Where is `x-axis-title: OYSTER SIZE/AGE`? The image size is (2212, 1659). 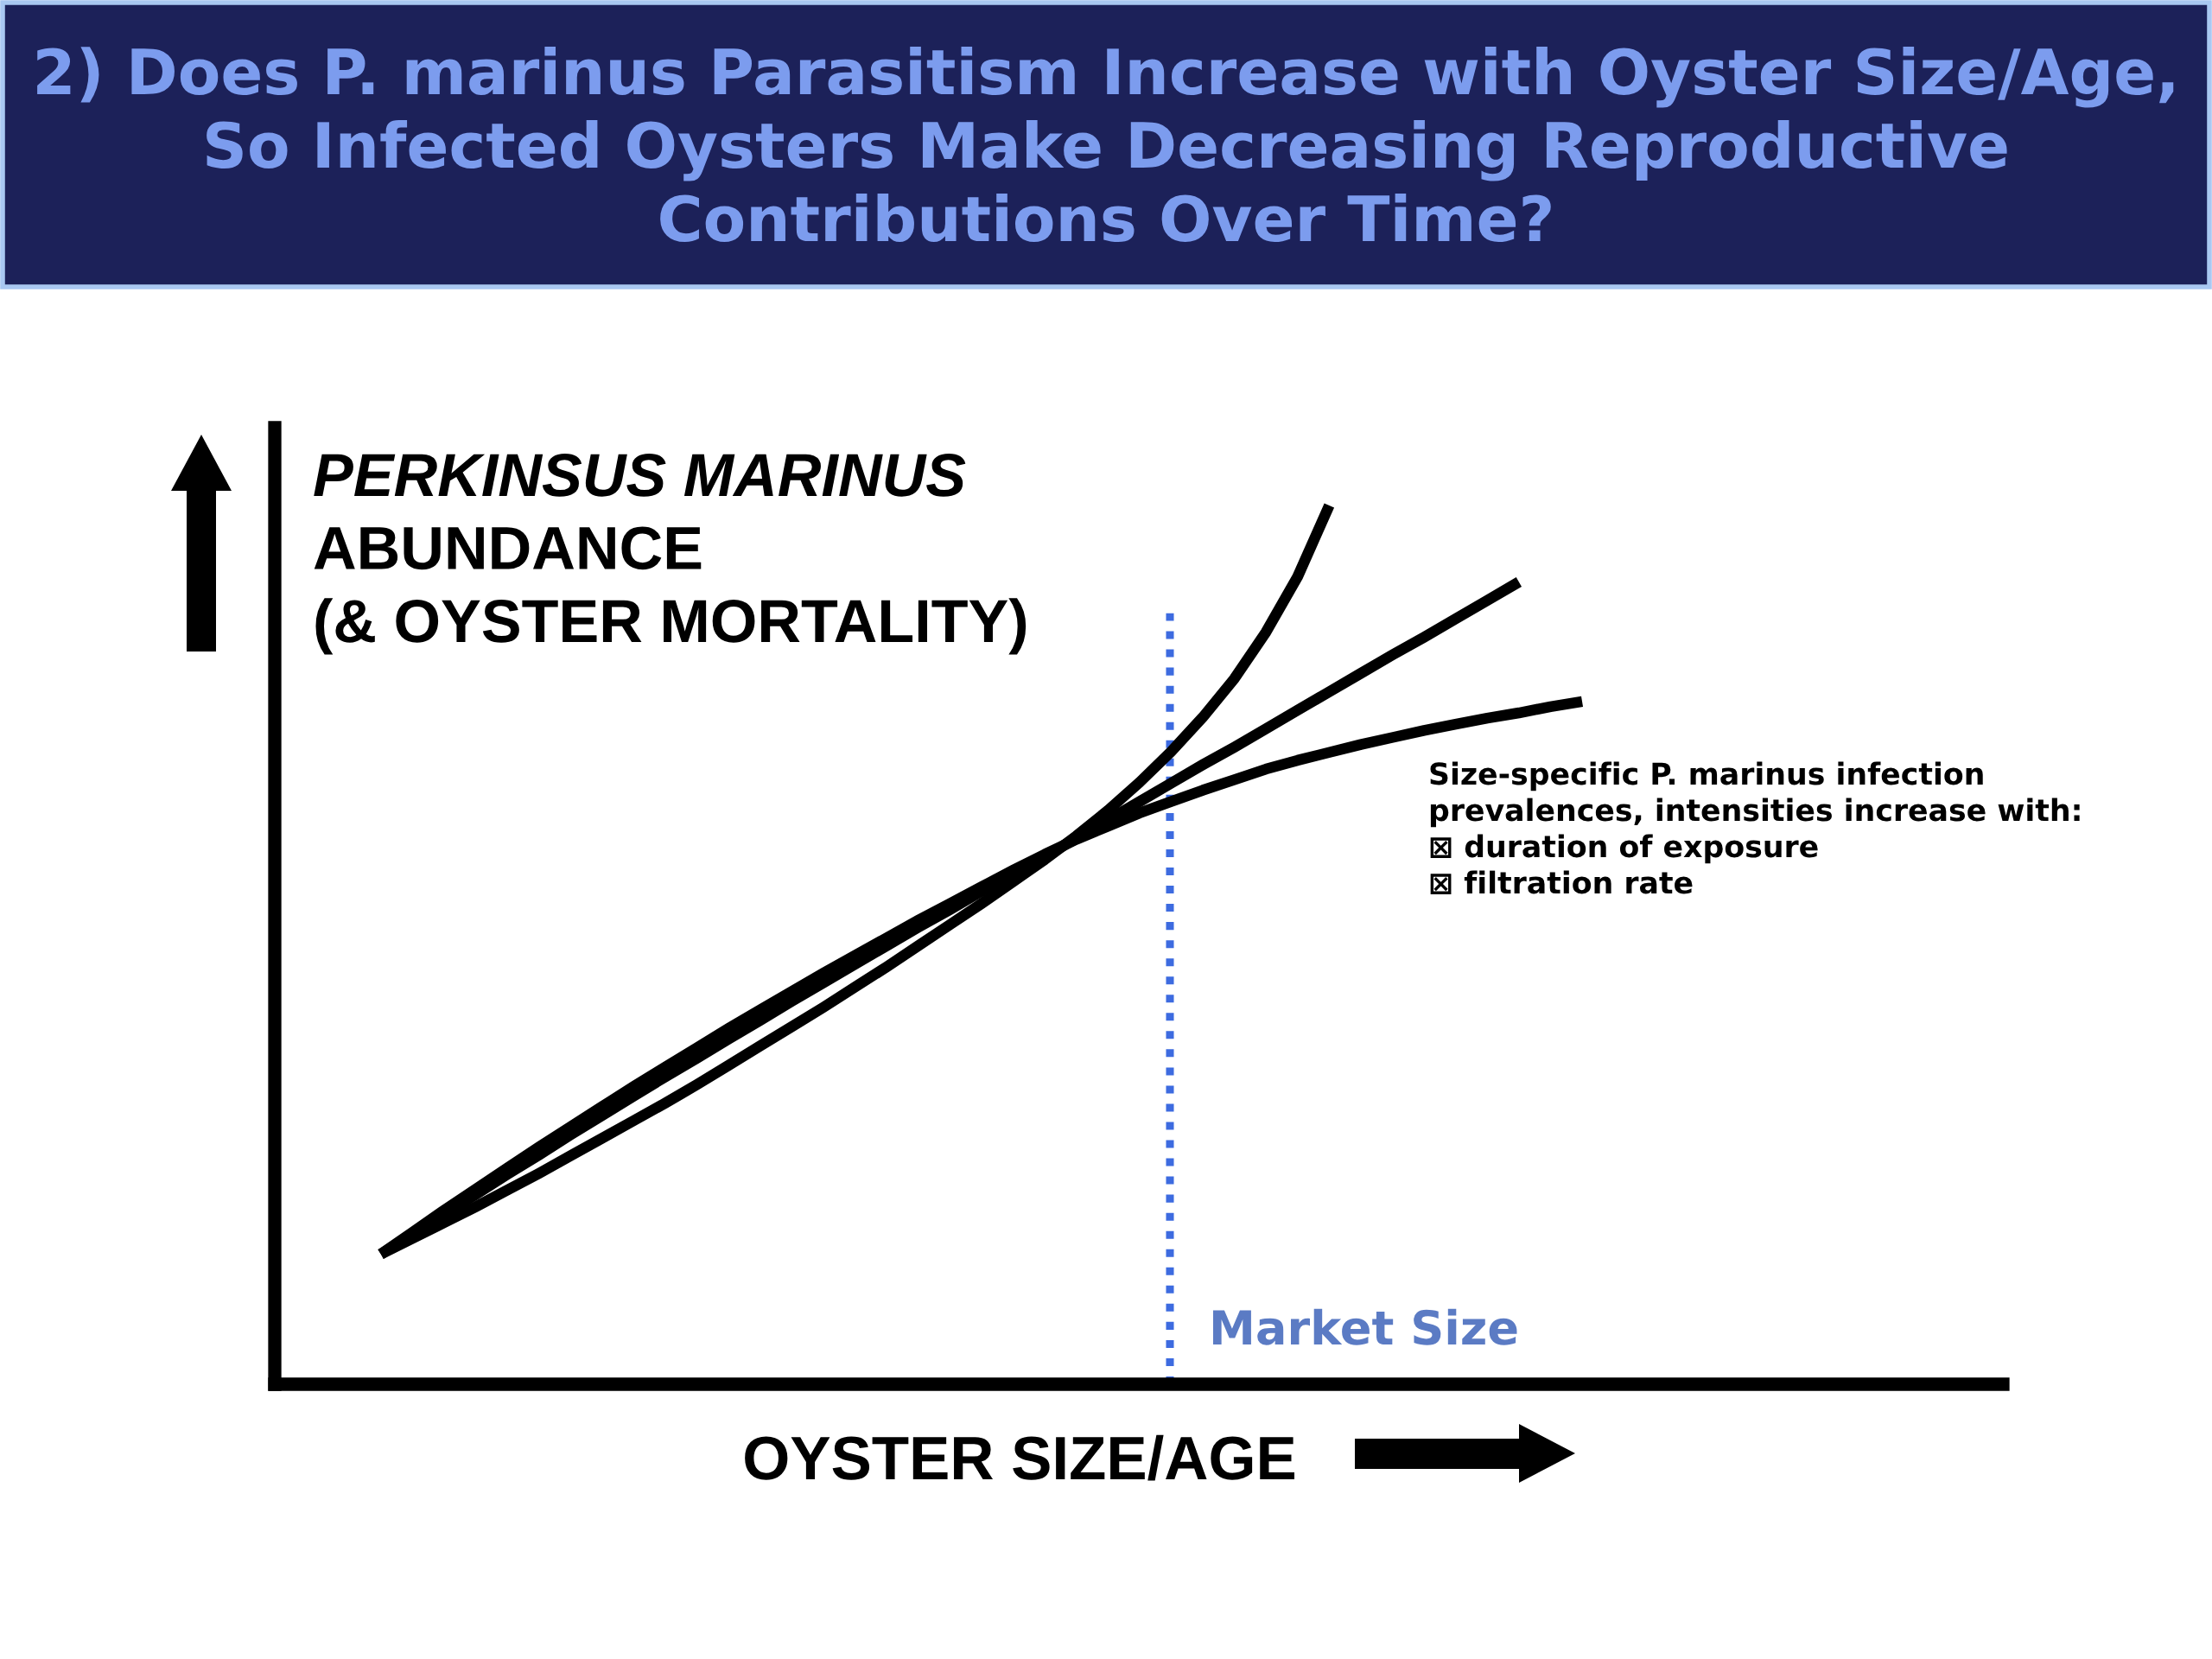 x-axis-title: OYSTER SIZE/AGE is located at coordinates (1020, 1457).